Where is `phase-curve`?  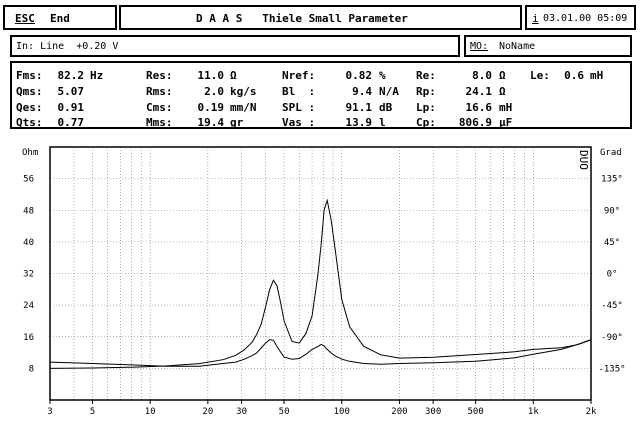
phase-curve is located at coordinates (320, 353).